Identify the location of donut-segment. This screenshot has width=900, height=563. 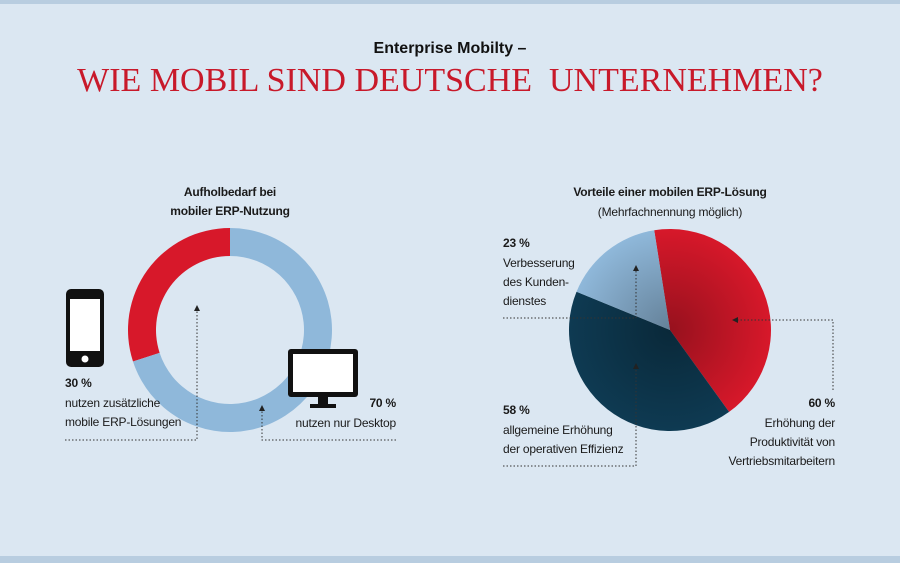
(178, 295).